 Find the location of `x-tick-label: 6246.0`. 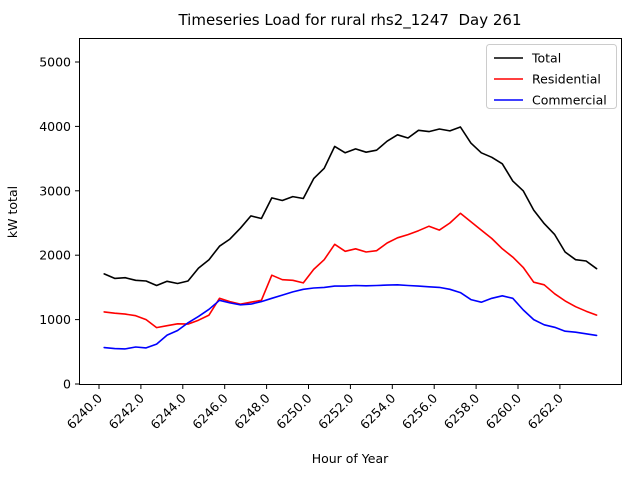

x-tick-label: 6246.0 is located at coordinates (210, 411).